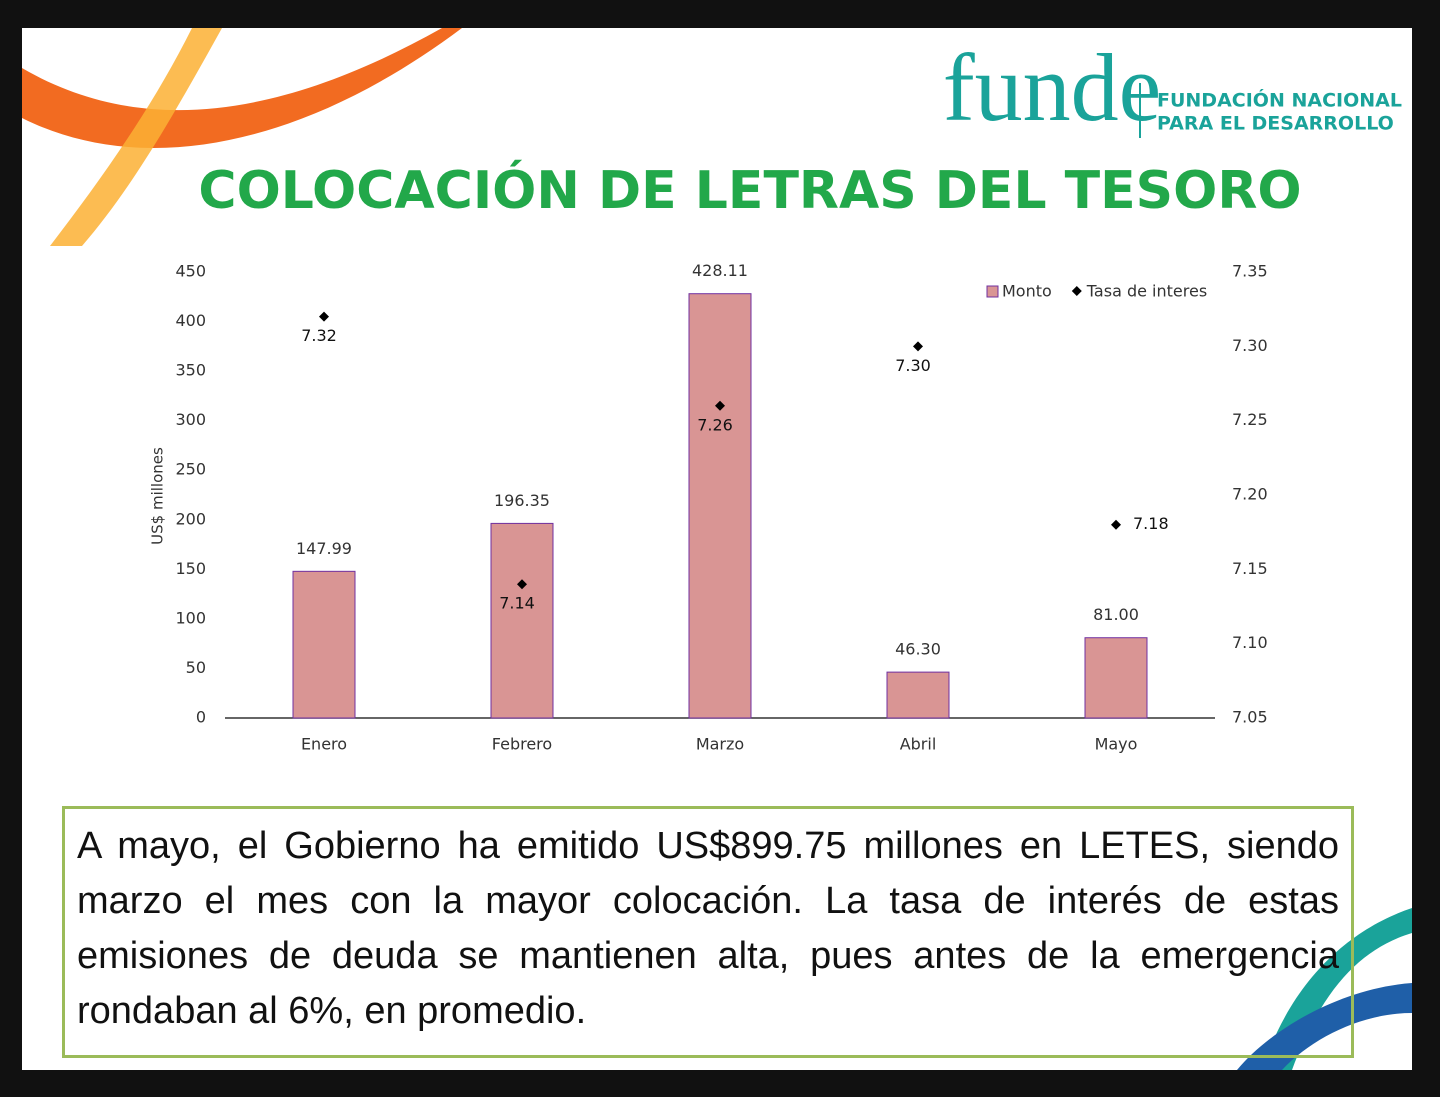  What do you see at coordinates (720, 270) in the screenshot?
I see `data-label: 428.11` at bounding box center [720, 270].